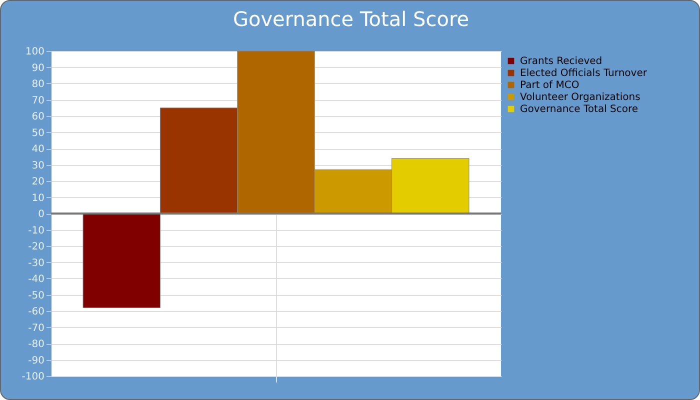 Image resolution: width=700 pixels, height=400 pixels. Describe the element at coordinates (36, 247) in the screenshot. I see `y-tick-label: -20` at that location.